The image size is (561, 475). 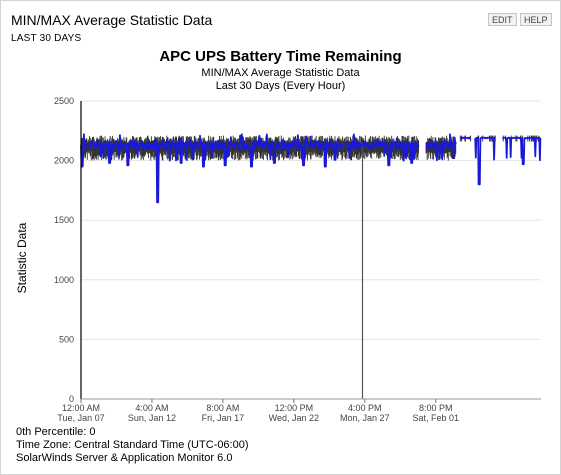 What do you see at coordinates (222, 408) in the screenshot?
I see `x-tick-time-label: 8:00 AM` at bounding box center [222, 408].